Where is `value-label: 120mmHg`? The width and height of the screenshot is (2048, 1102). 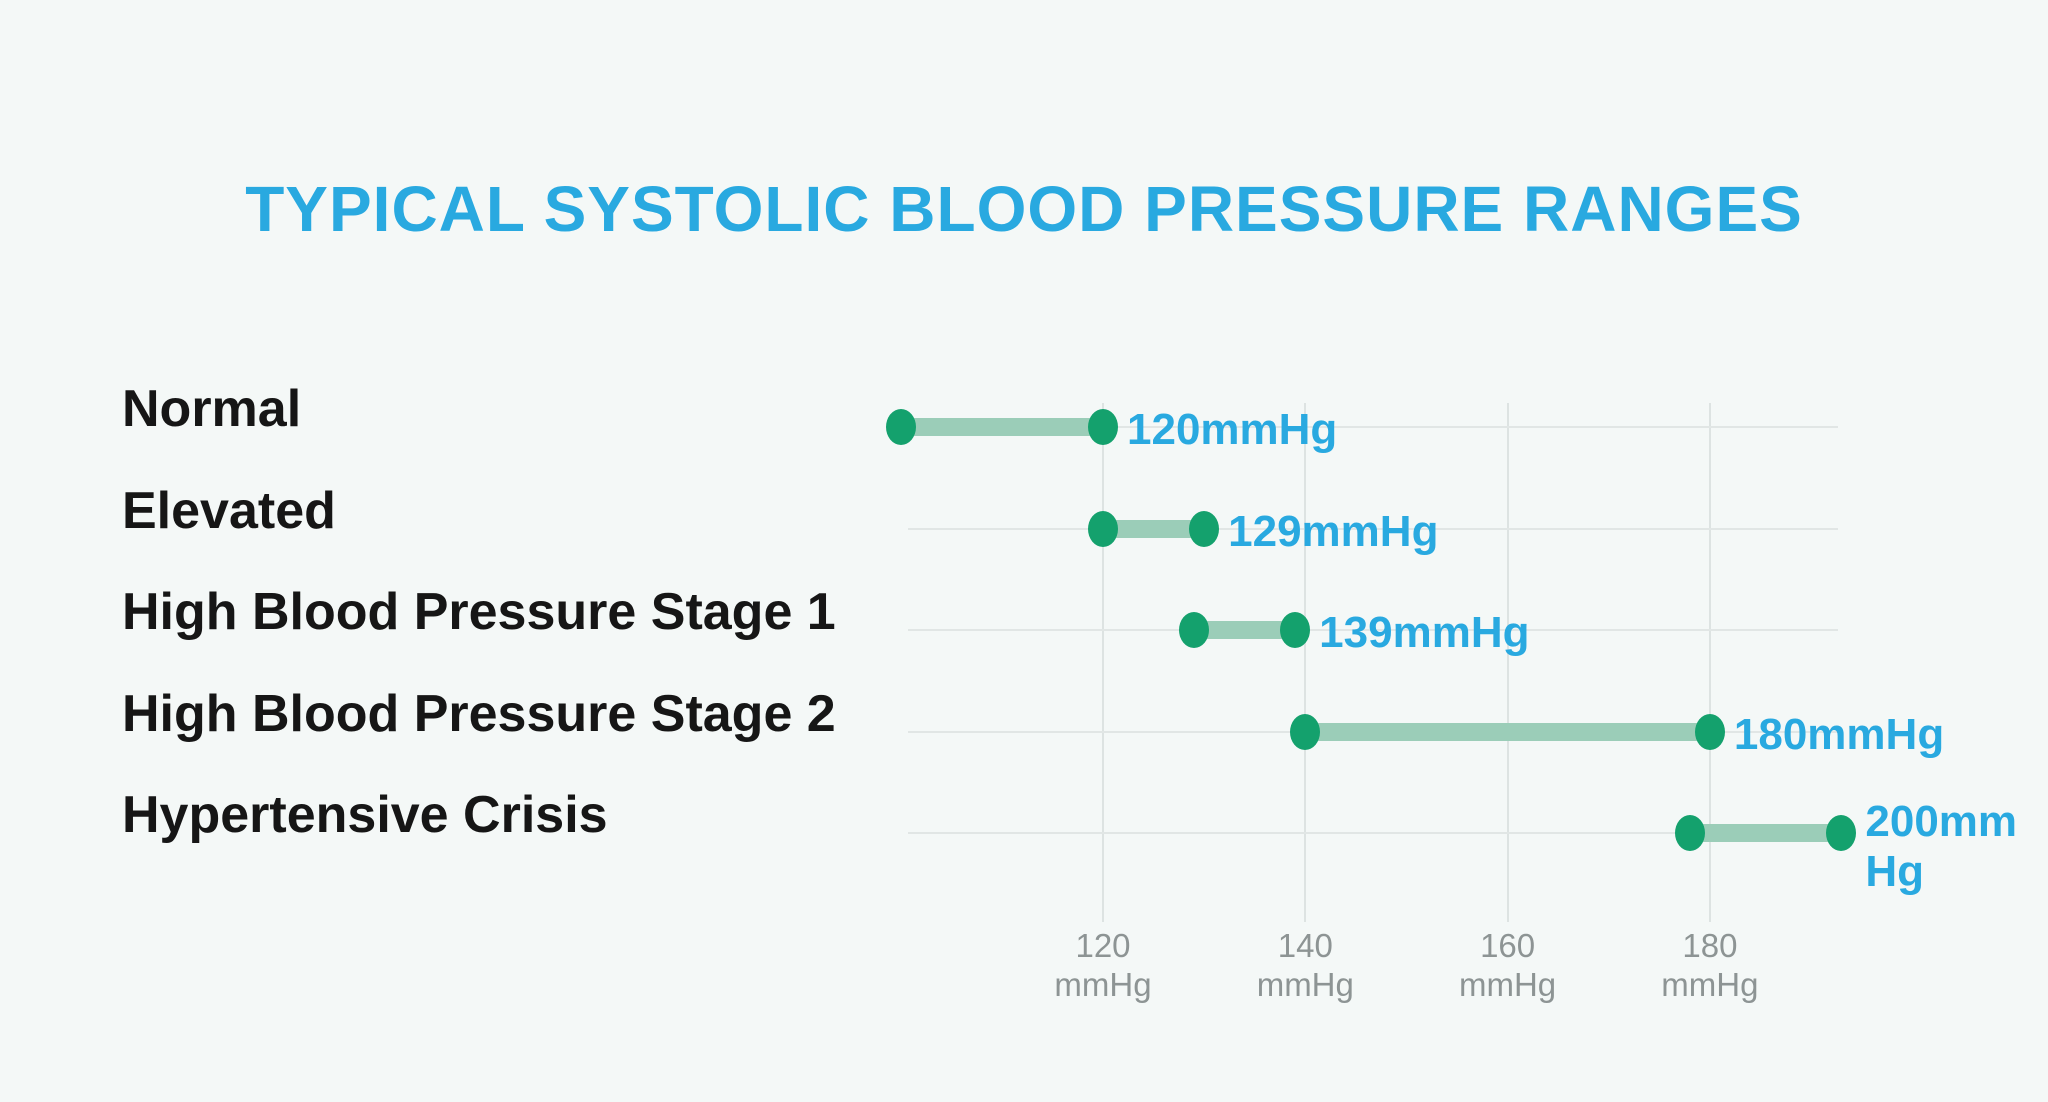 value-label: 120mmHg is located at coordinates (1232, 430).